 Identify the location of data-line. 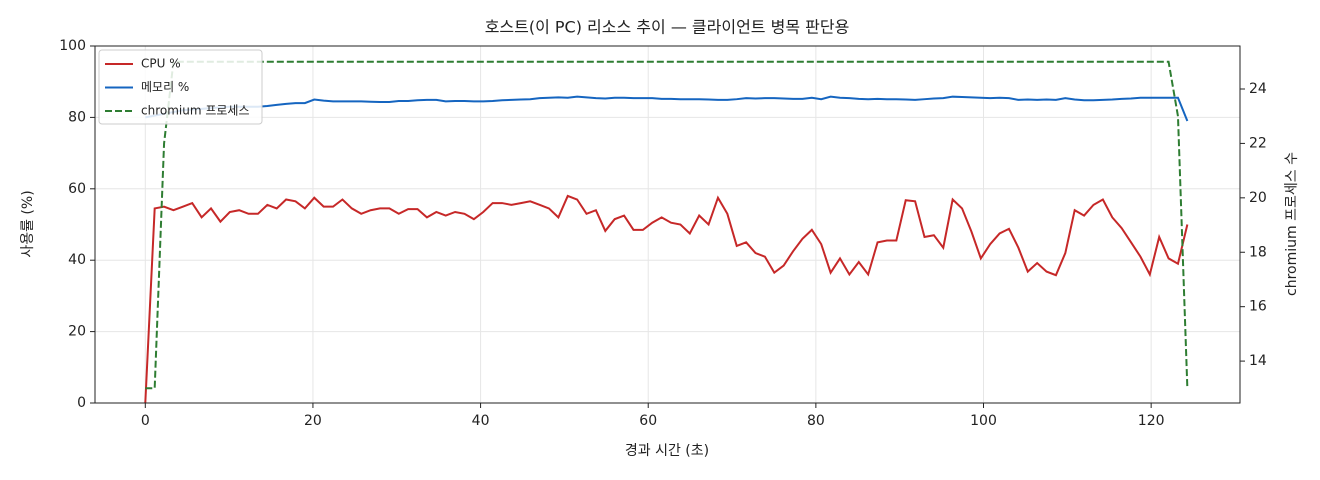
(667, 108).